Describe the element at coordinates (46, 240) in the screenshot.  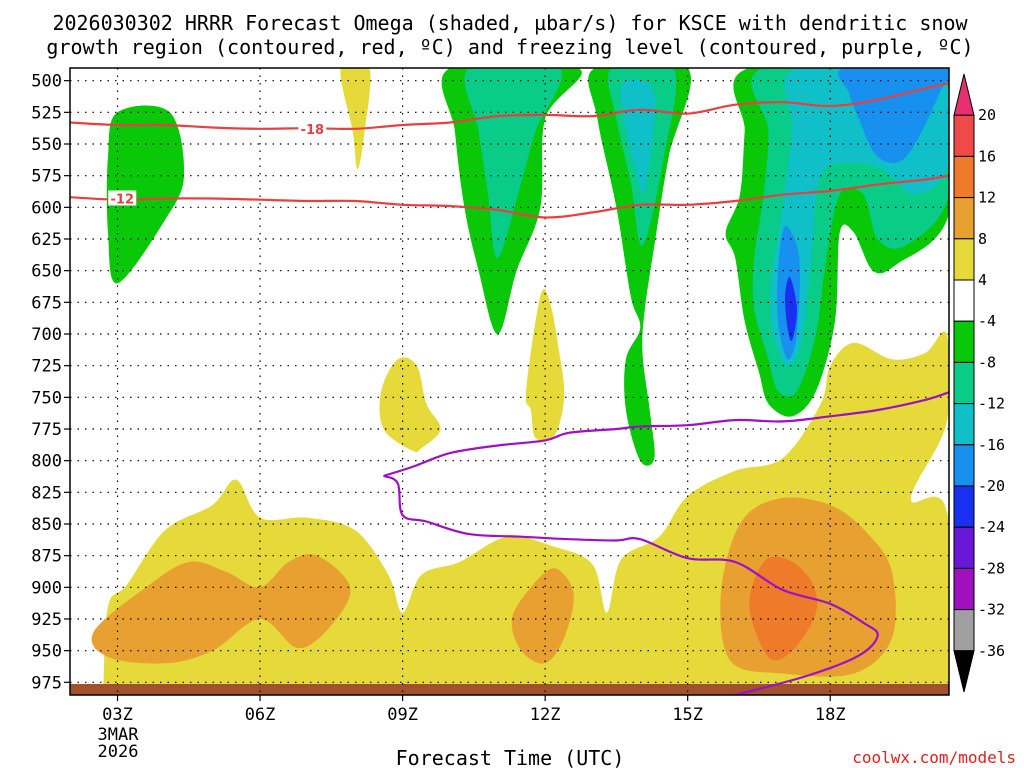
I see `y-tick-label-625: 625` at that location.